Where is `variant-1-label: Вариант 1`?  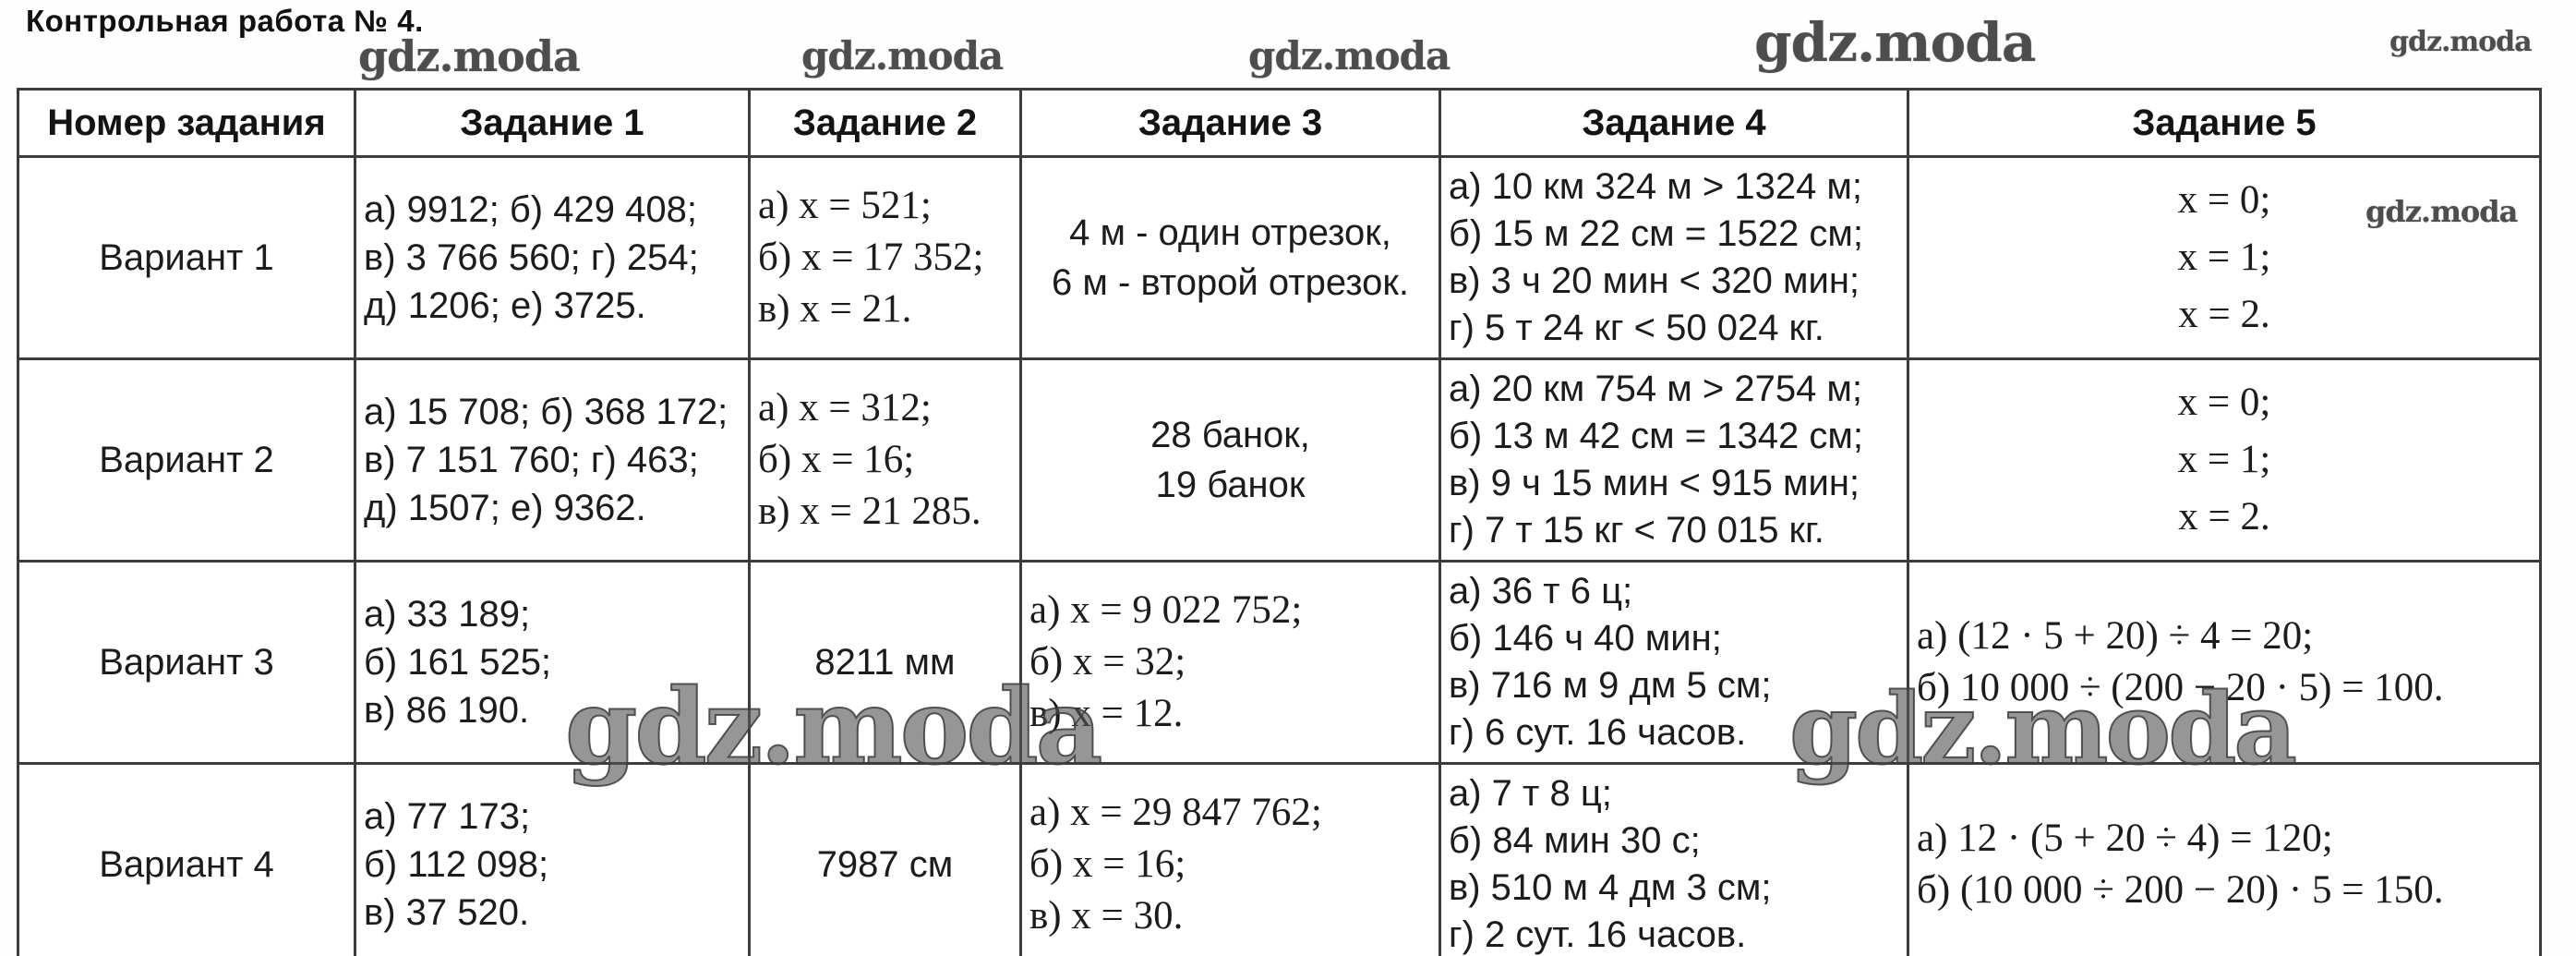
variant-1-label: Вариант 1 is located at coordinates (186, 257).